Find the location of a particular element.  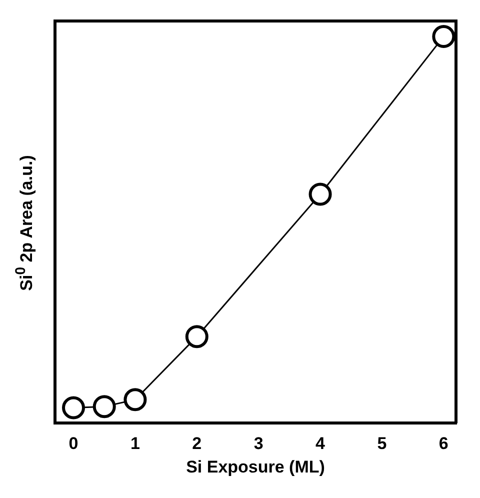

x-tick-label: 3 is located at coordinates (259, 444).